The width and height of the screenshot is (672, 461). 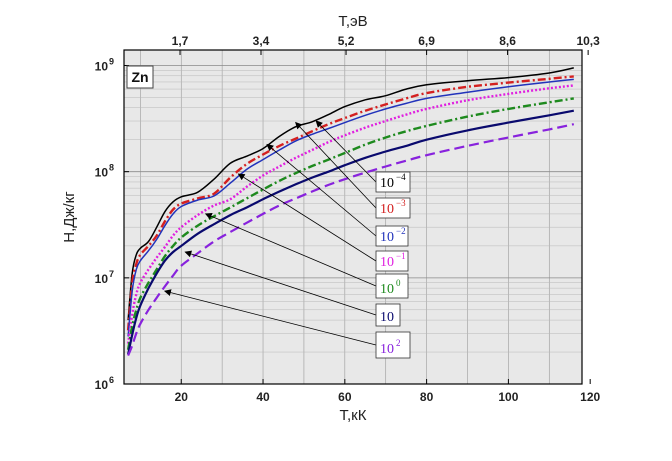 What do you see at coordinates (182, 397) in the screenshot?
I see `x-tick-label: 20` at bounding box center [182, 397].